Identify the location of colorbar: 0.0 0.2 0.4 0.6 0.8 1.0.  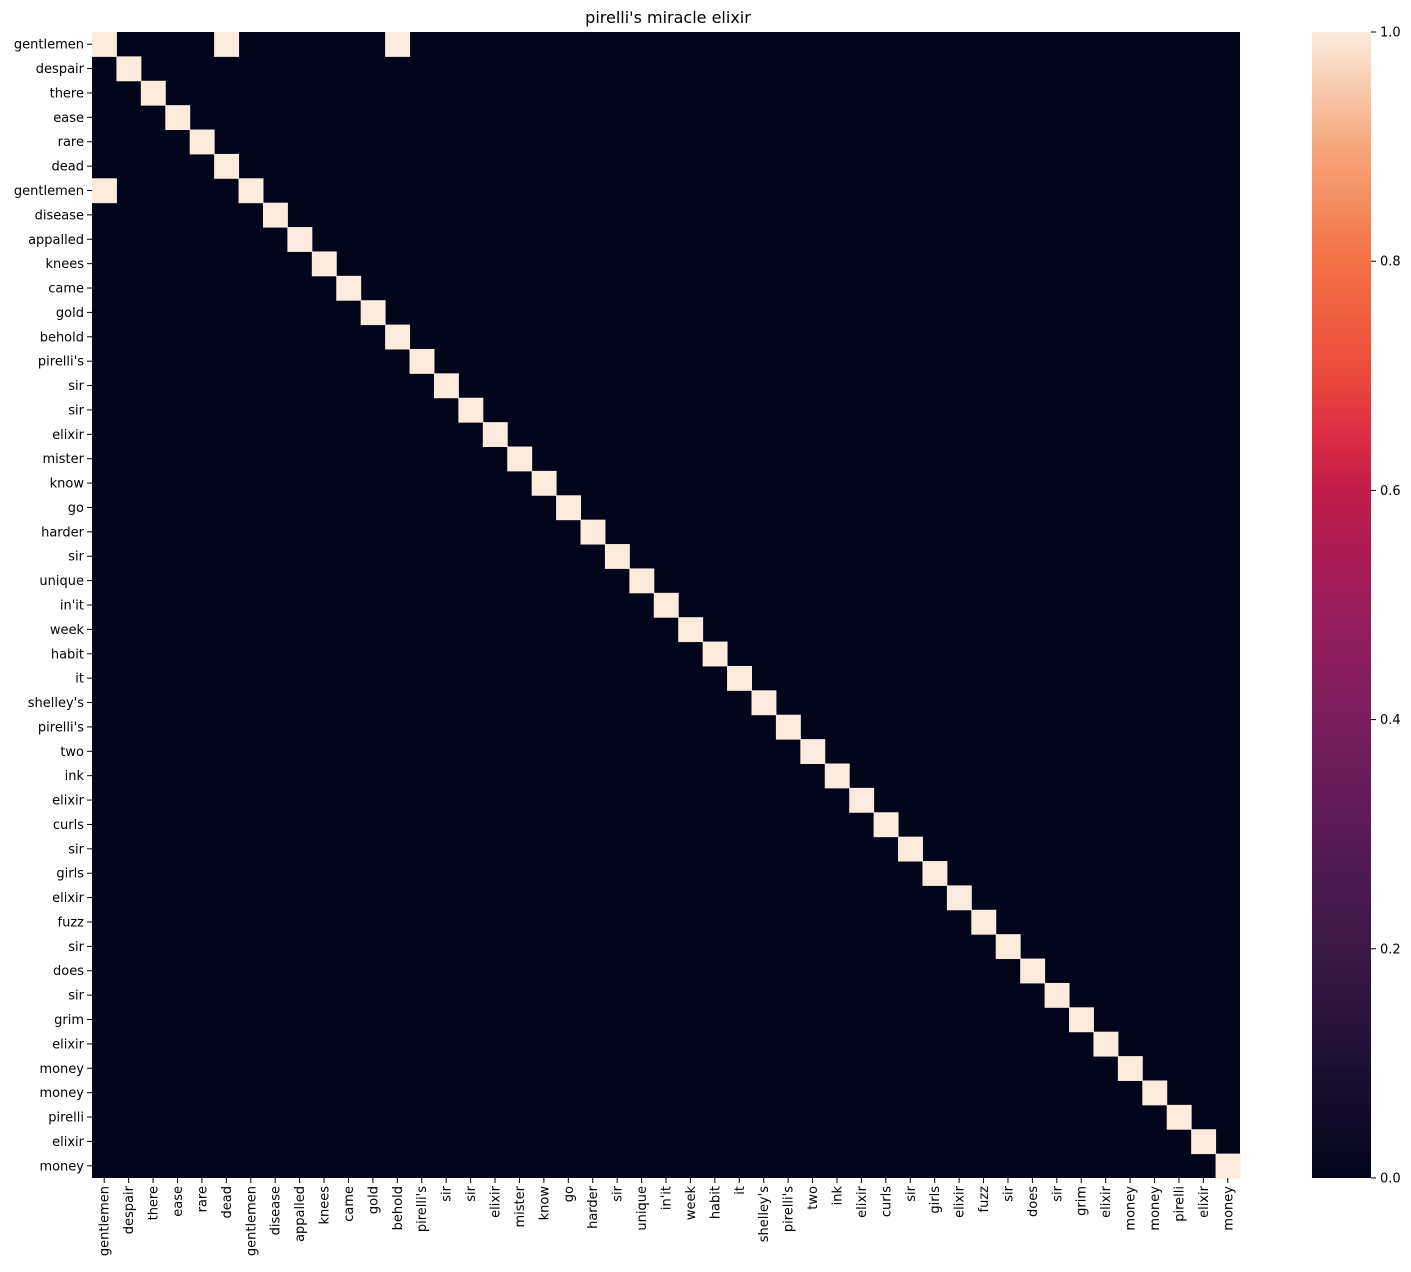
(1356, 606).